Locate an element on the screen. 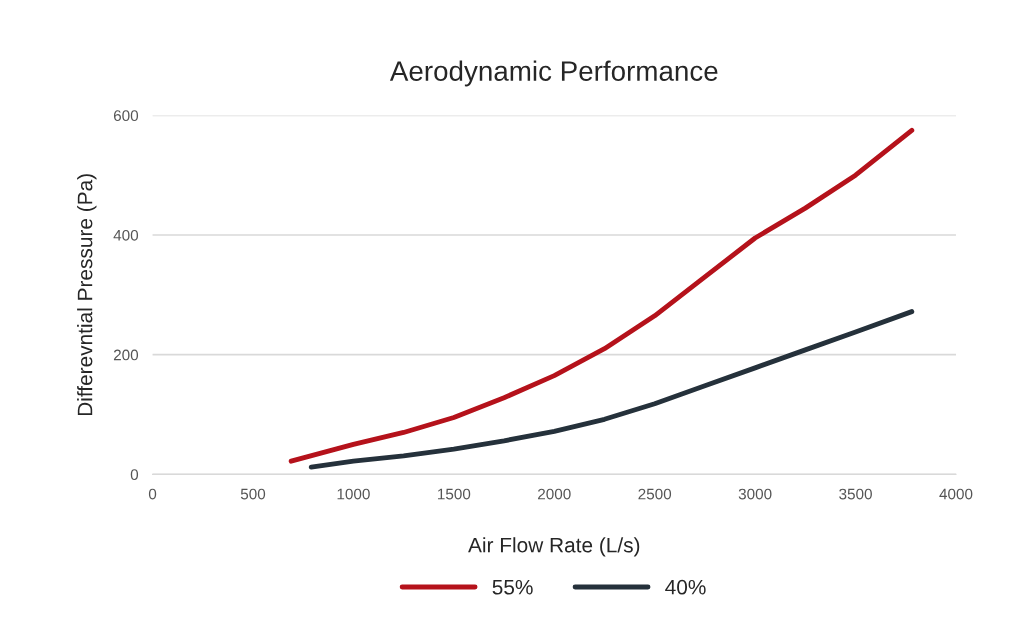  legend-label: 55% is located at coordinates (512, 587).